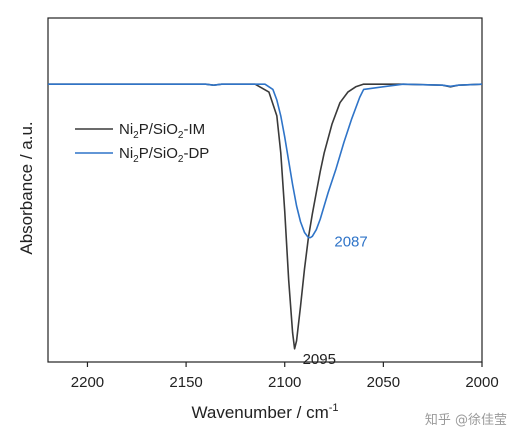  I want to click on peak-annotation-2087: 2087, so click(350, 242).